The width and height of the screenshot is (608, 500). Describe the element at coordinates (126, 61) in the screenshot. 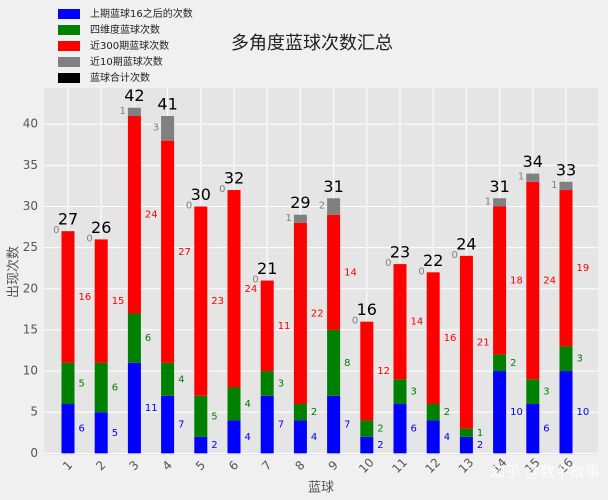

I see `legend-label: 近10期蓝球次数` at that location.